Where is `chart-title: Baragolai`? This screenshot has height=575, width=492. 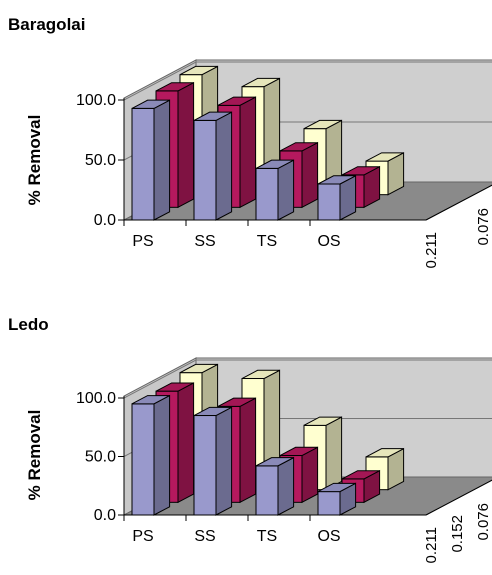
chart-title: Baragolai is located at coordinates (46, 24).